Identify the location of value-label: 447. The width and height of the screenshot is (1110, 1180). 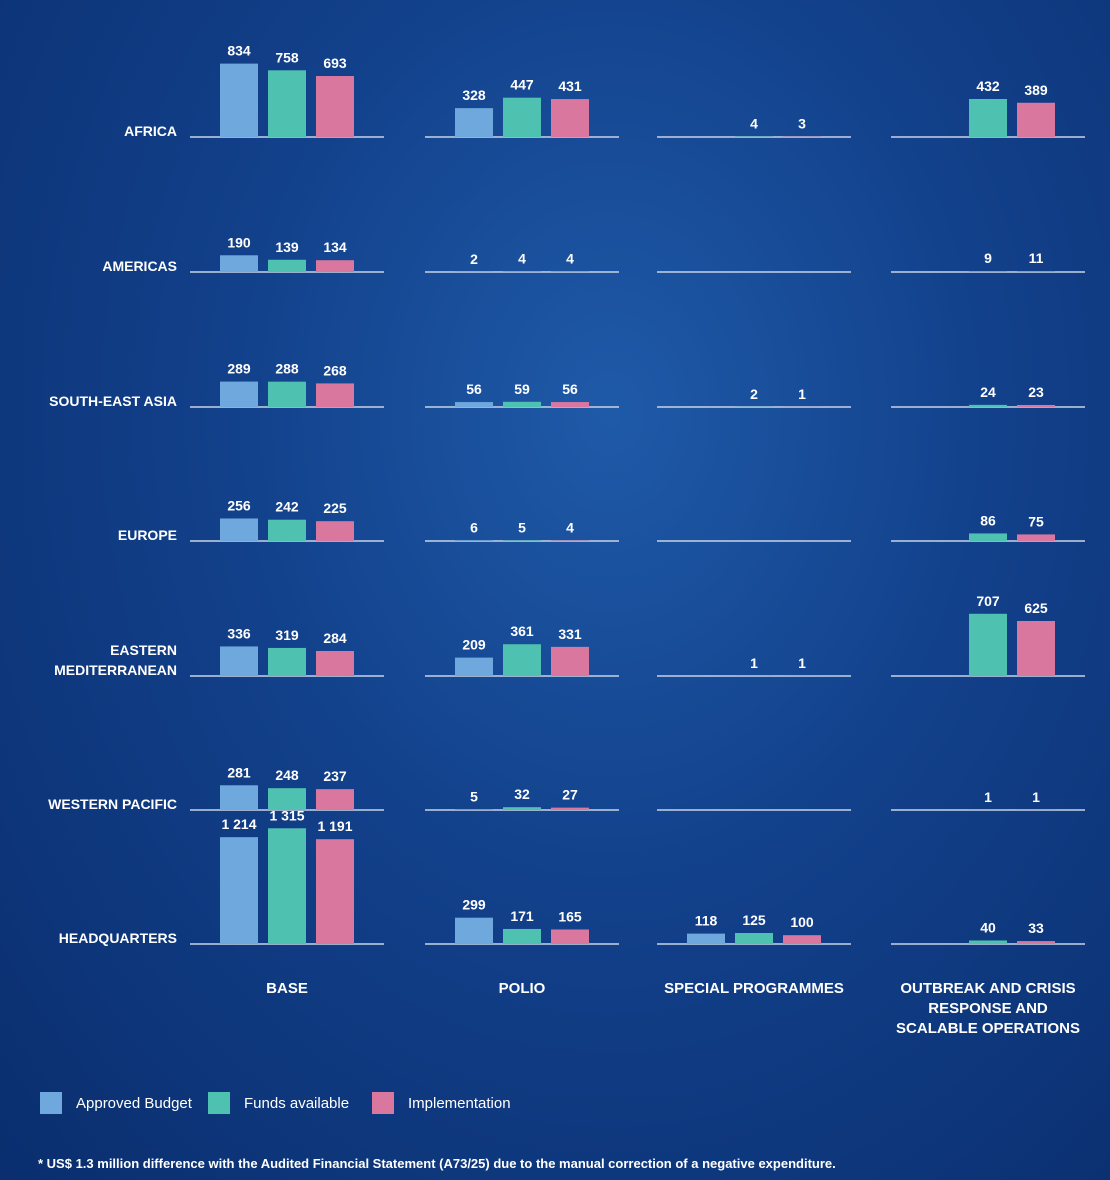
(522, 85).